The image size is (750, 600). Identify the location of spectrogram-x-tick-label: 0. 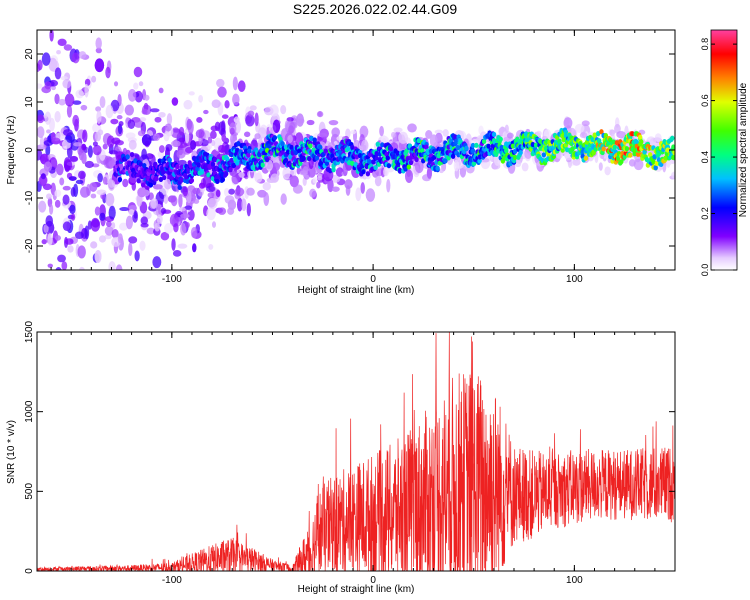
(373, 279).